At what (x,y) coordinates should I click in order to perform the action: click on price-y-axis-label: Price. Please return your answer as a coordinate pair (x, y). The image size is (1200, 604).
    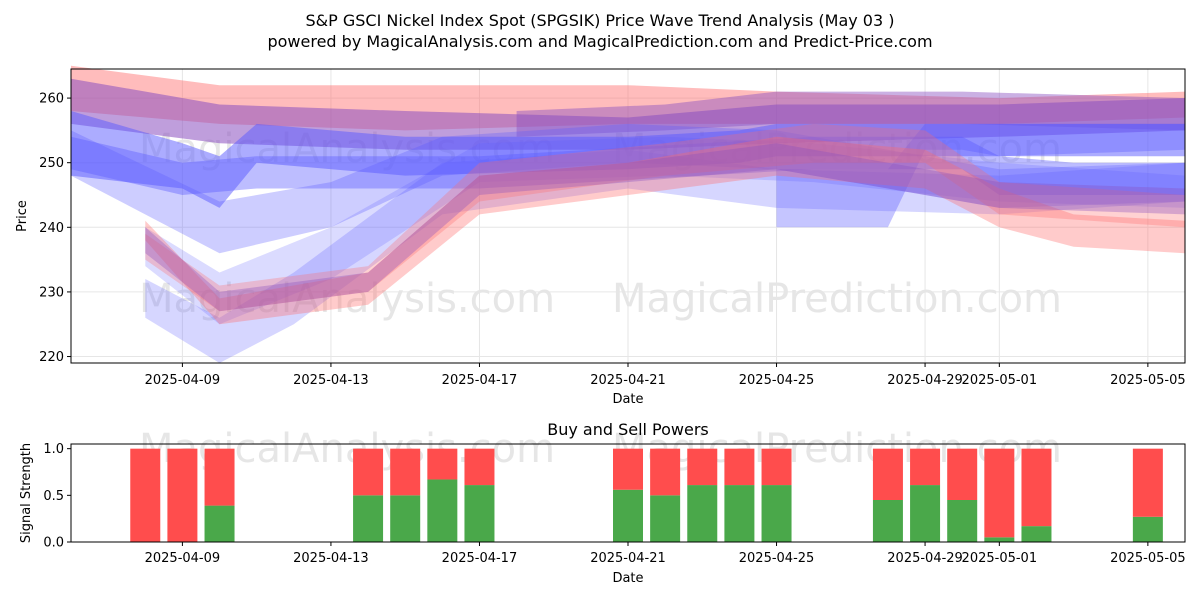
    Looking at the image, I should click on (22, 216).